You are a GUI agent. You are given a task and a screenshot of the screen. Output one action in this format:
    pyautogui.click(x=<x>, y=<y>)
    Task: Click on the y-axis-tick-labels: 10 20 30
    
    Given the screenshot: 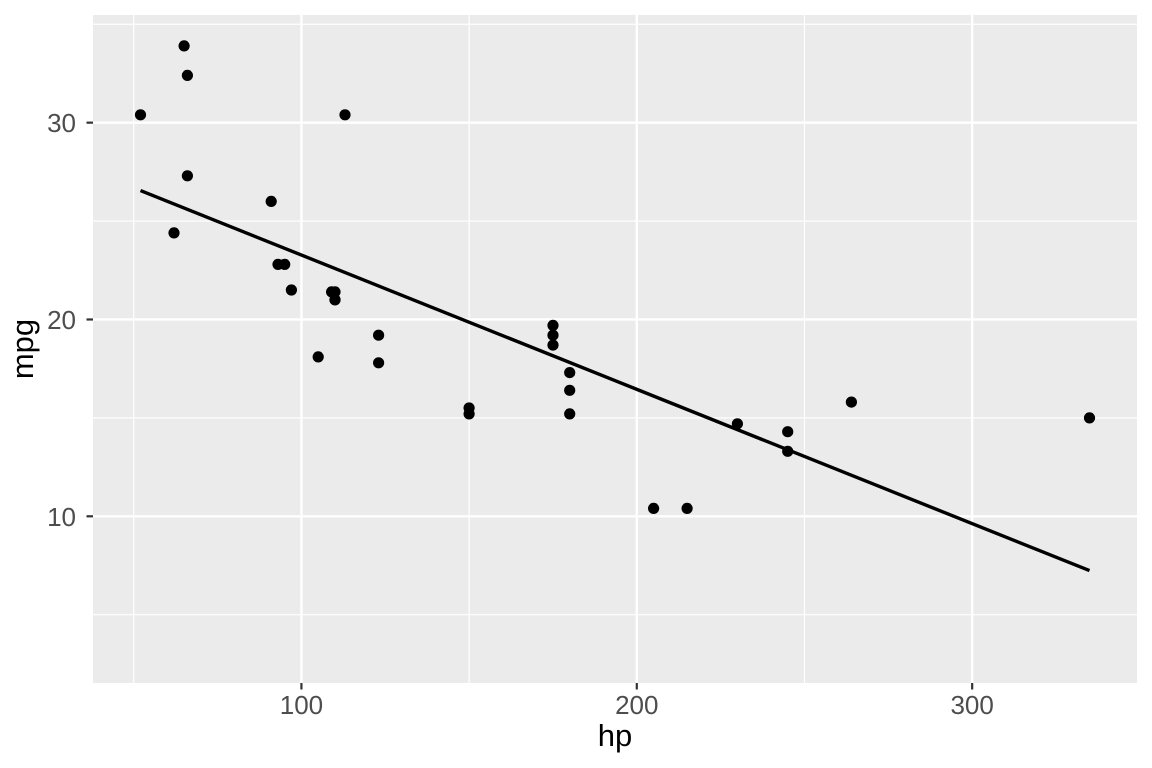 What is the action you would take?
    pyautogui.click(x=61, y=320)
    